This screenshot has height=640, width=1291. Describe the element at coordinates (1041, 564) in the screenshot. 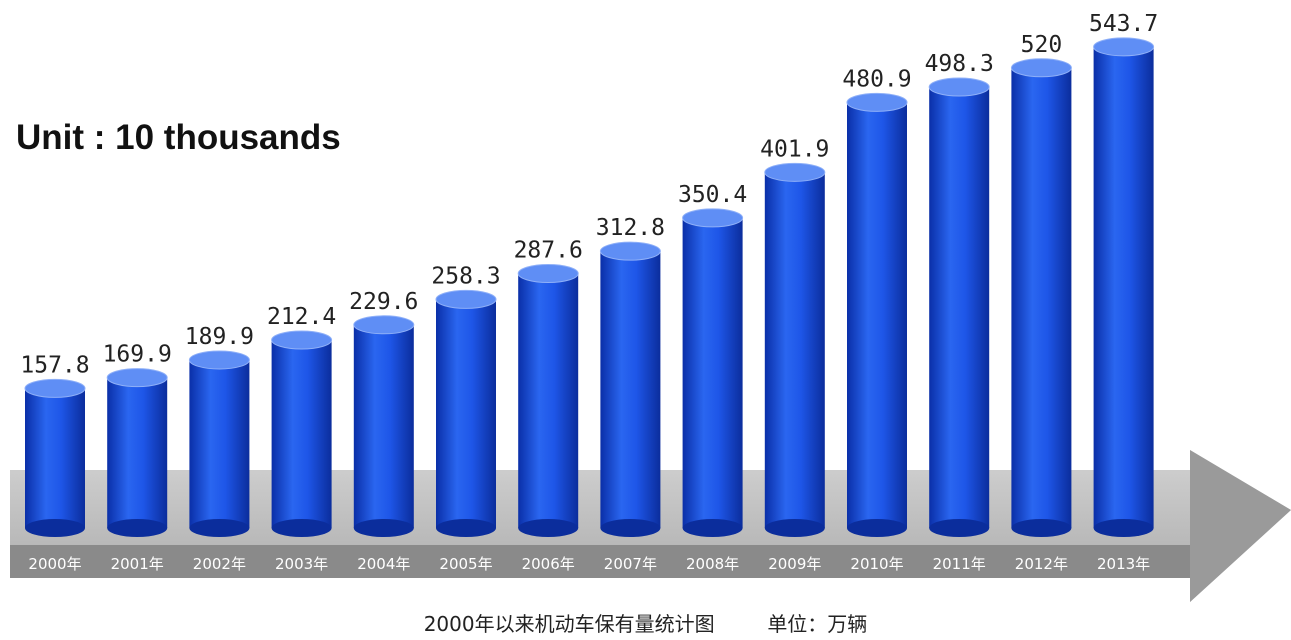

I see `x-tick-label: 2012年` at that location.